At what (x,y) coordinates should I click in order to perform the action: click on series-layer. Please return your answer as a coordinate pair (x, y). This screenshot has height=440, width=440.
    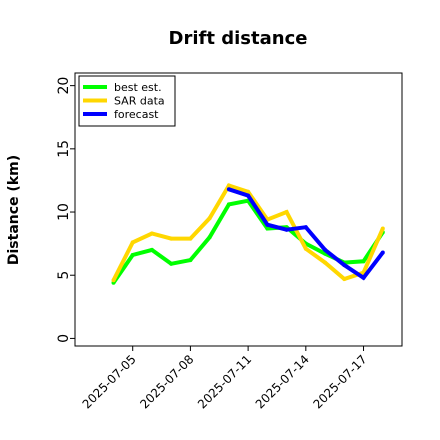
    Looking at the image, I should click on (248, 234).